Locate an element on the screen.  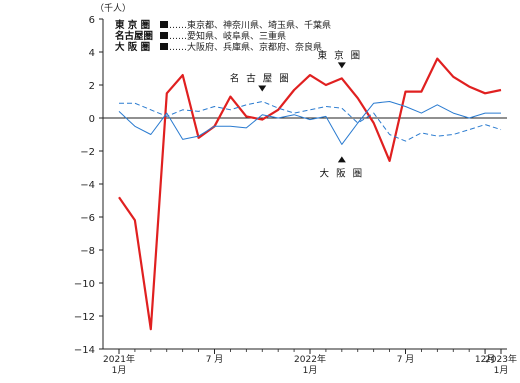
annotation-label: 名 古 屋 圏 is located at coordinates (260, 79).